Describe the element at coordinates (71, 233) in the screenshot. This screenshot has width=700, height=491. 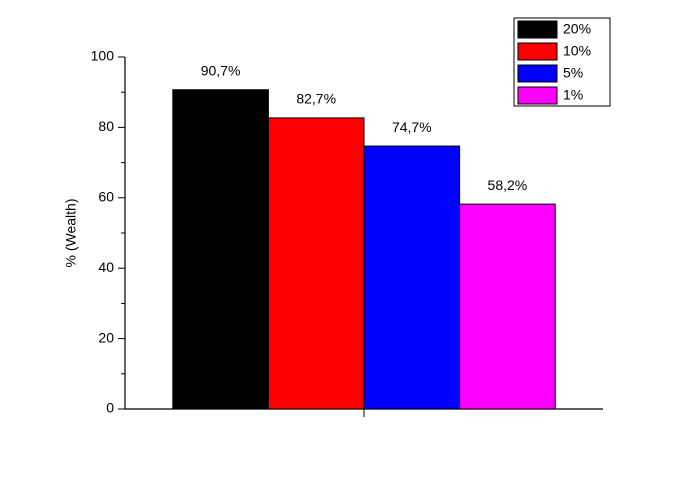
I see `y-axis-label: % (Wealth)` at that location.